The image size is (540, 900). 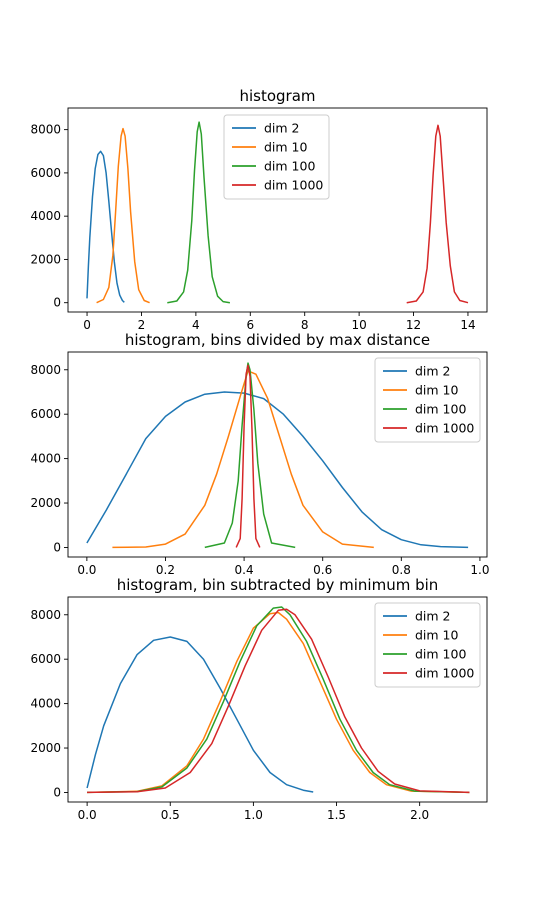 I want to click on x-tick-label: 0.4, so click(x=244, y=570).